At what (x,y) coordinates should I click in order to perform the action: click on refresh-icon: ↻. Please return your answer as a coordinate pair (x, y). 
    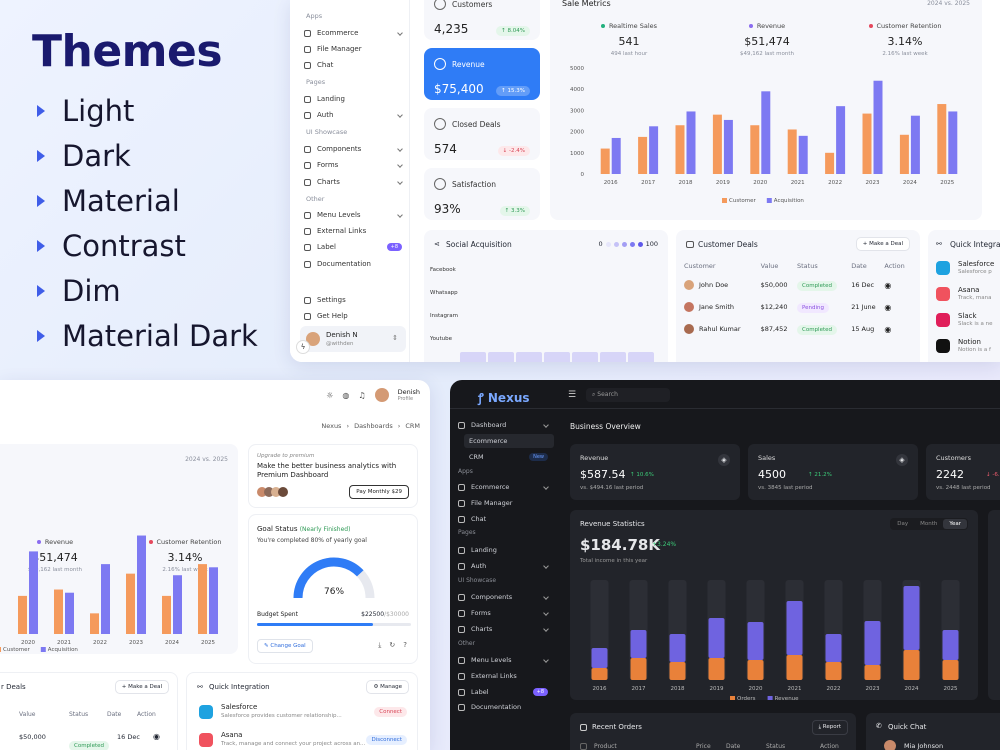
    Looking at the image, I should click on (392, 645).